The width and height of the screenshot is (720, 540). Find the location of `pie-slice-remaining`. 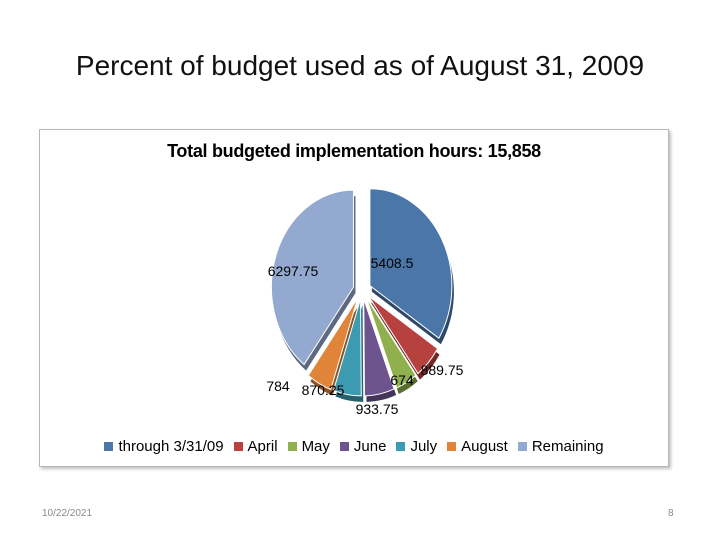

pie-slice-remaining is located at coordinates (312, 277).